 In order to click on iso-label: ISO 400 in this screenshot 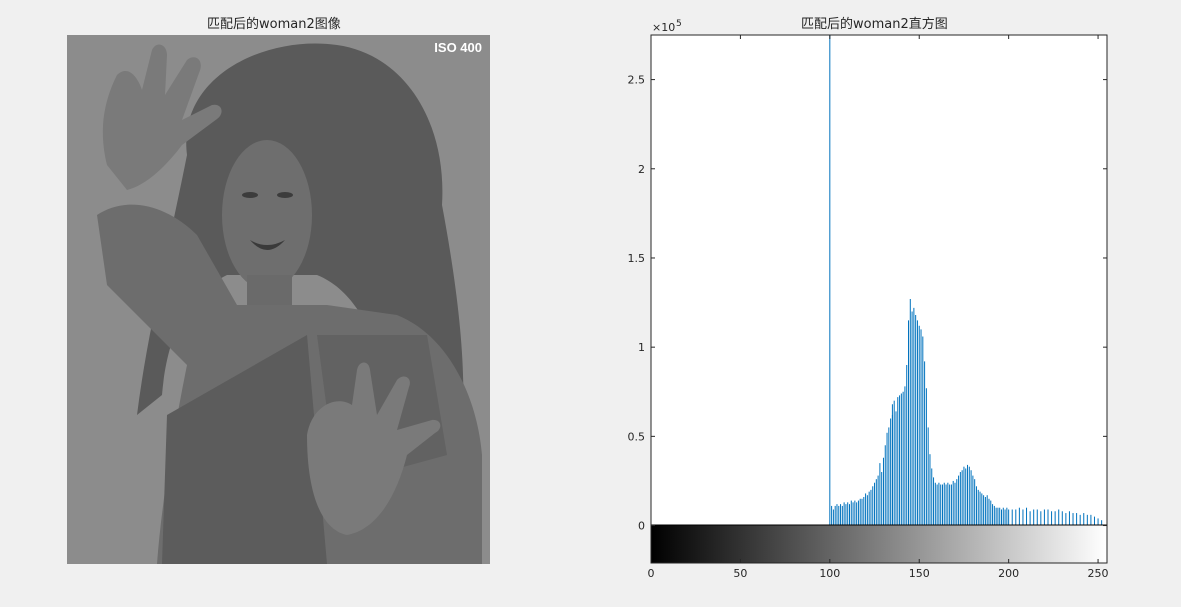, I will do `click(458, 47)`.